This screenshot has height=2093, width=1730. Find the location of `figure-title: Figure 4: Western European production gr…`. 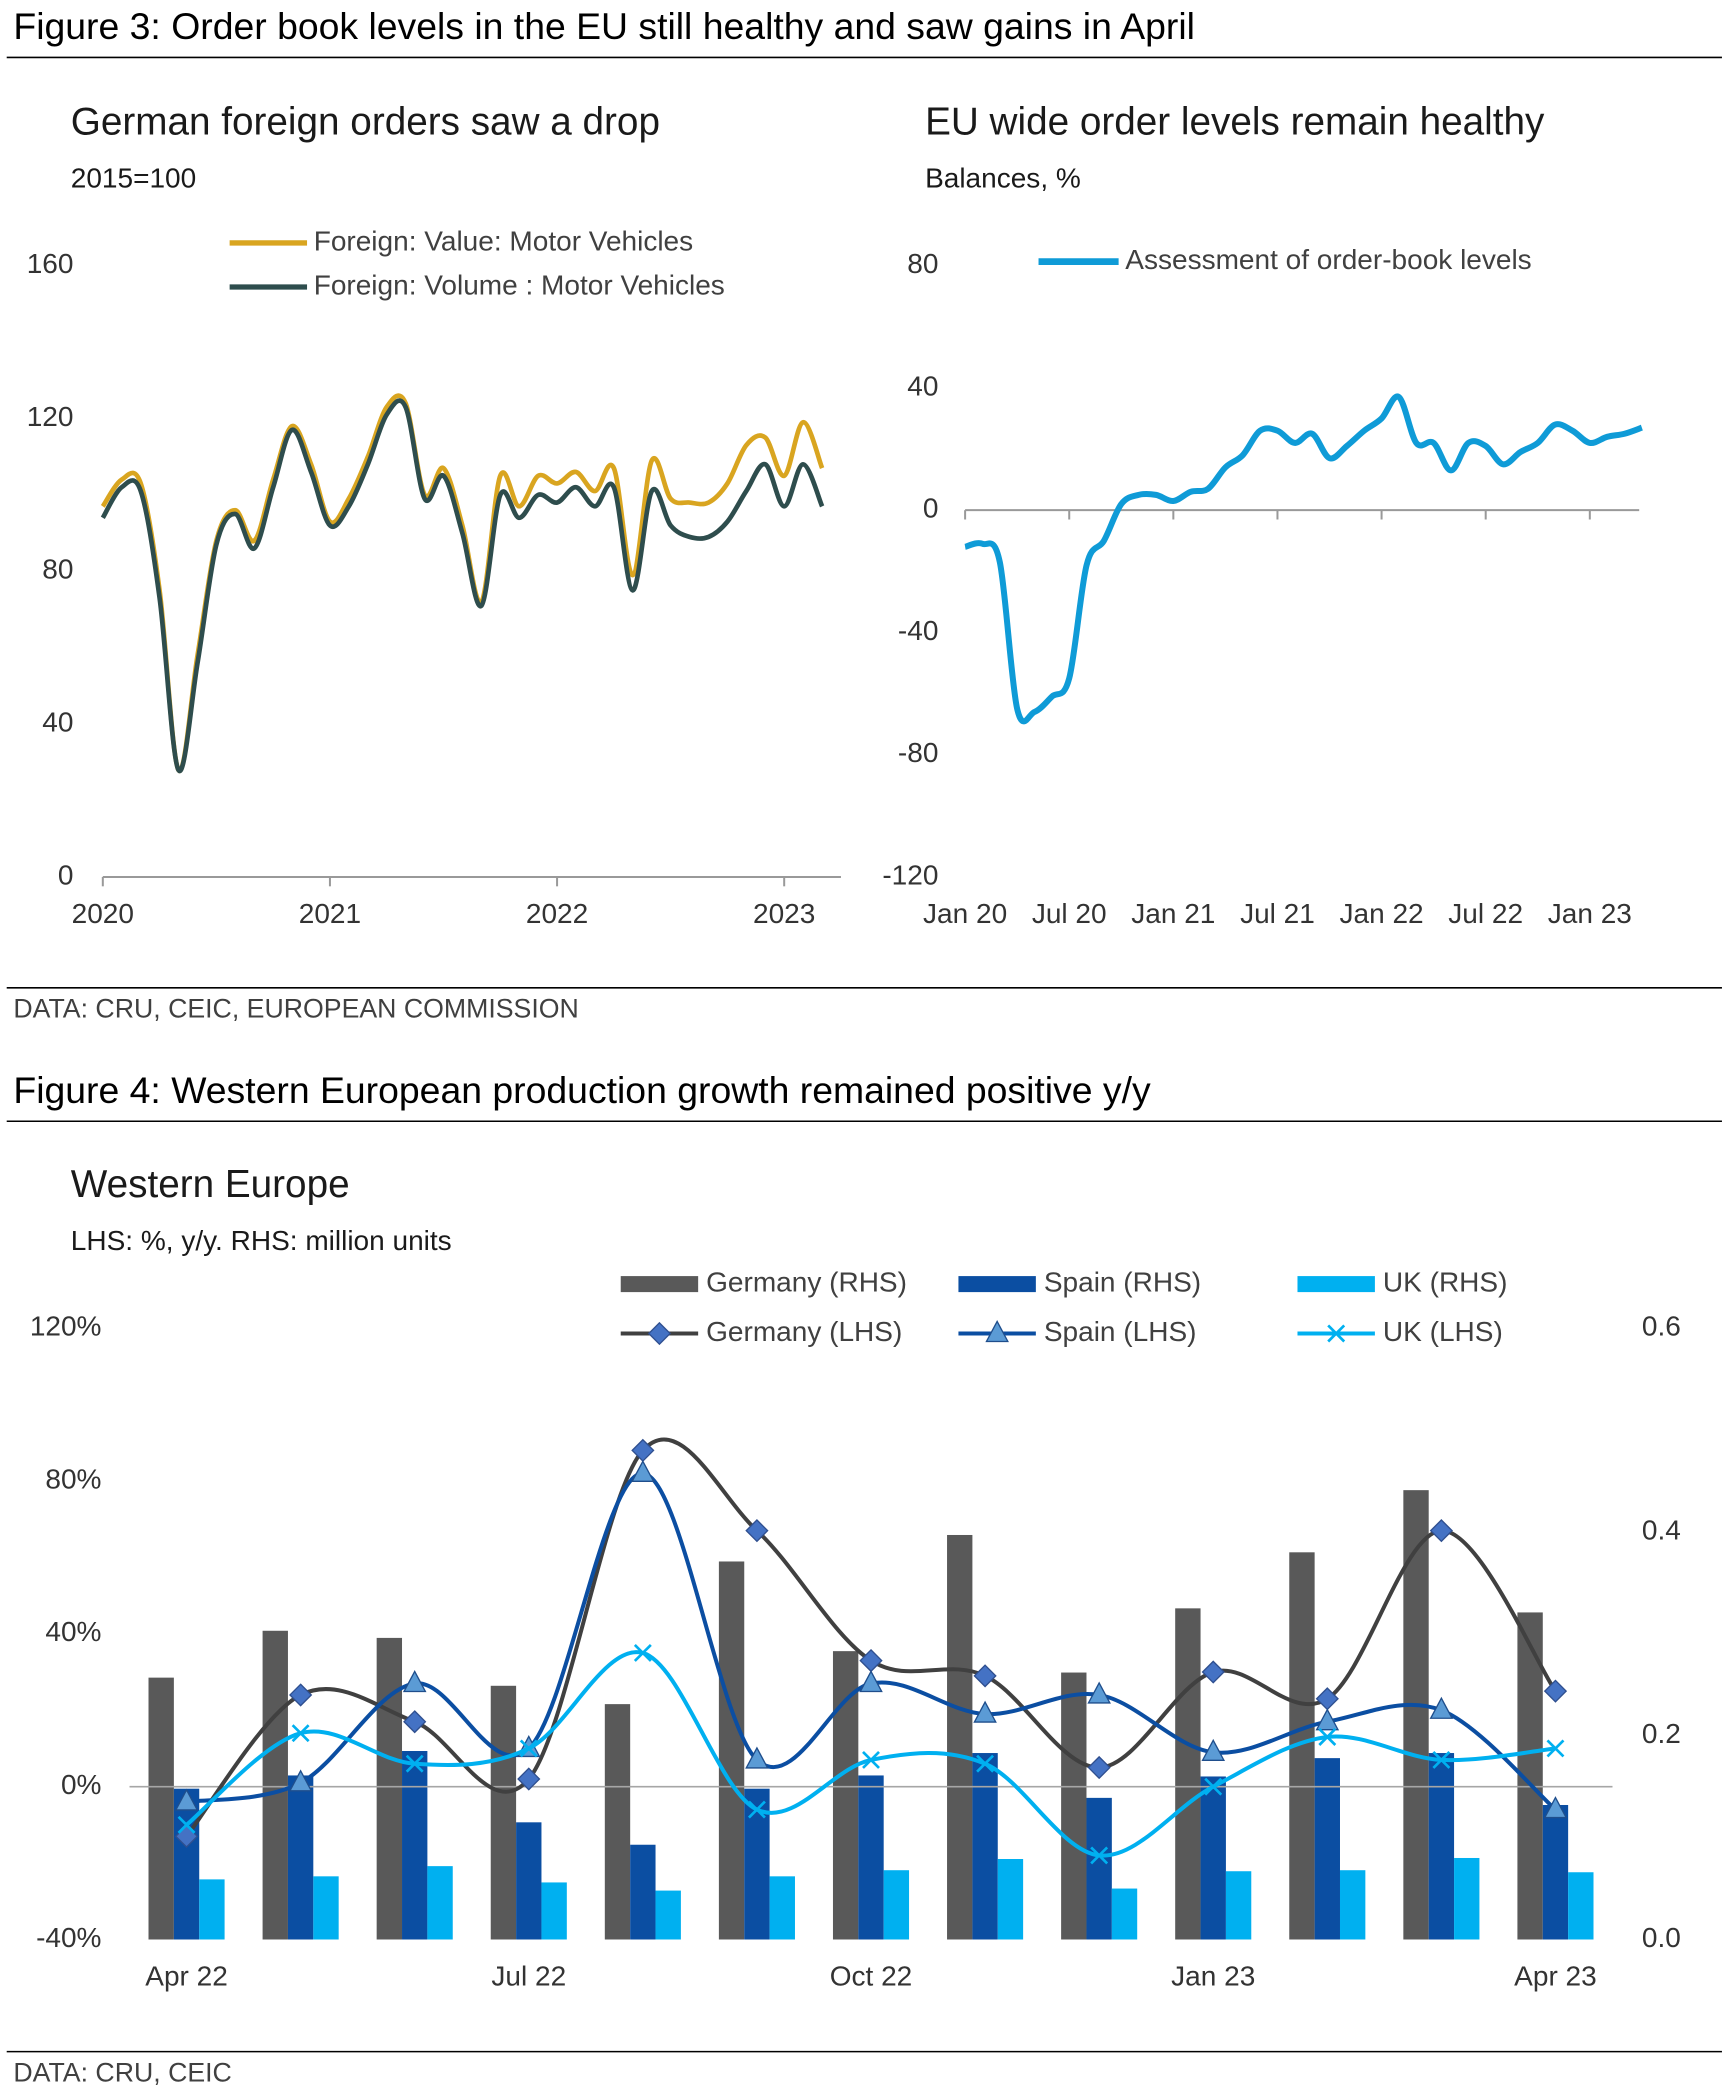

figure-title: Figure 4: Western European production gr… is located at coordinates (582, 1090).